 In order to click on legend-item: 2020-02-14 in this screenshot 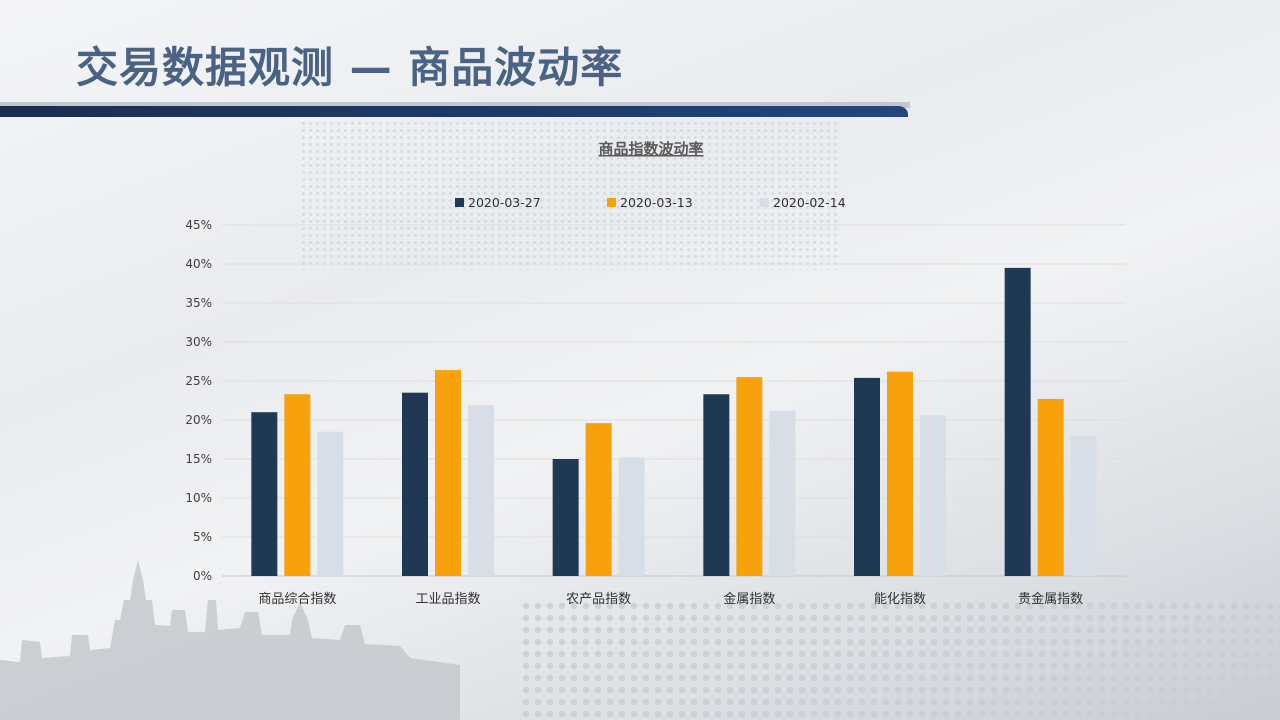, I will do `click(803, 202)`.